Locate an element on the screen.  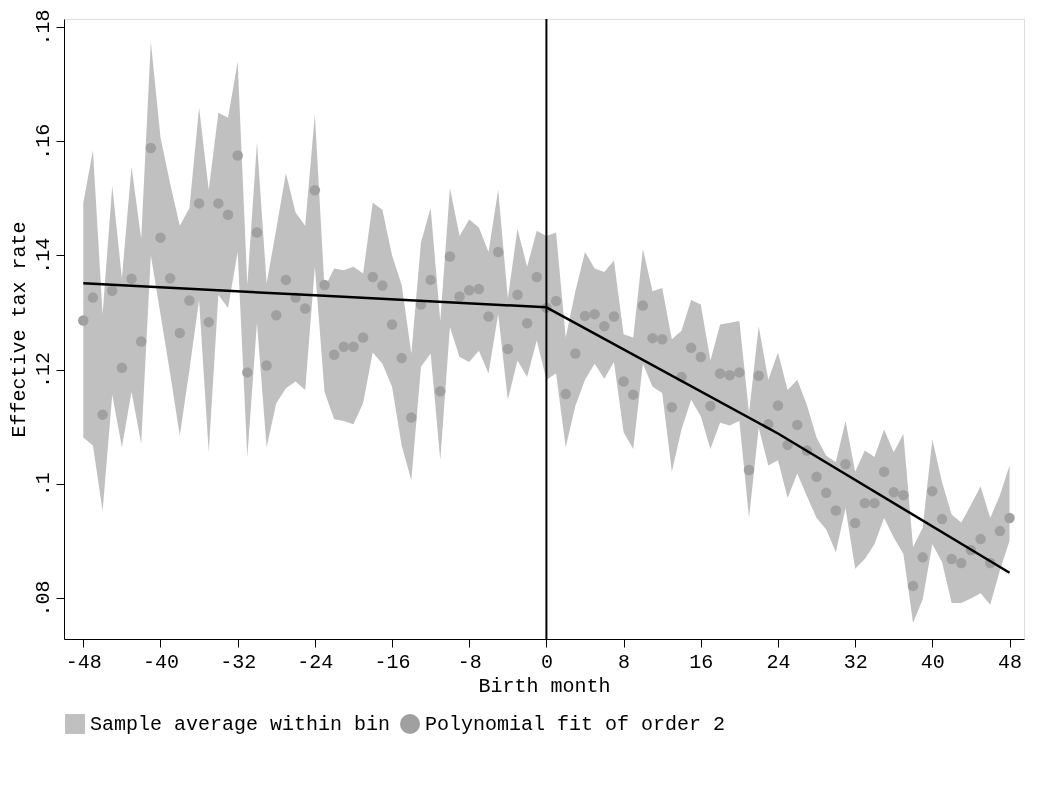
y-tick-label: .16 is located at coordinates (43, 141).